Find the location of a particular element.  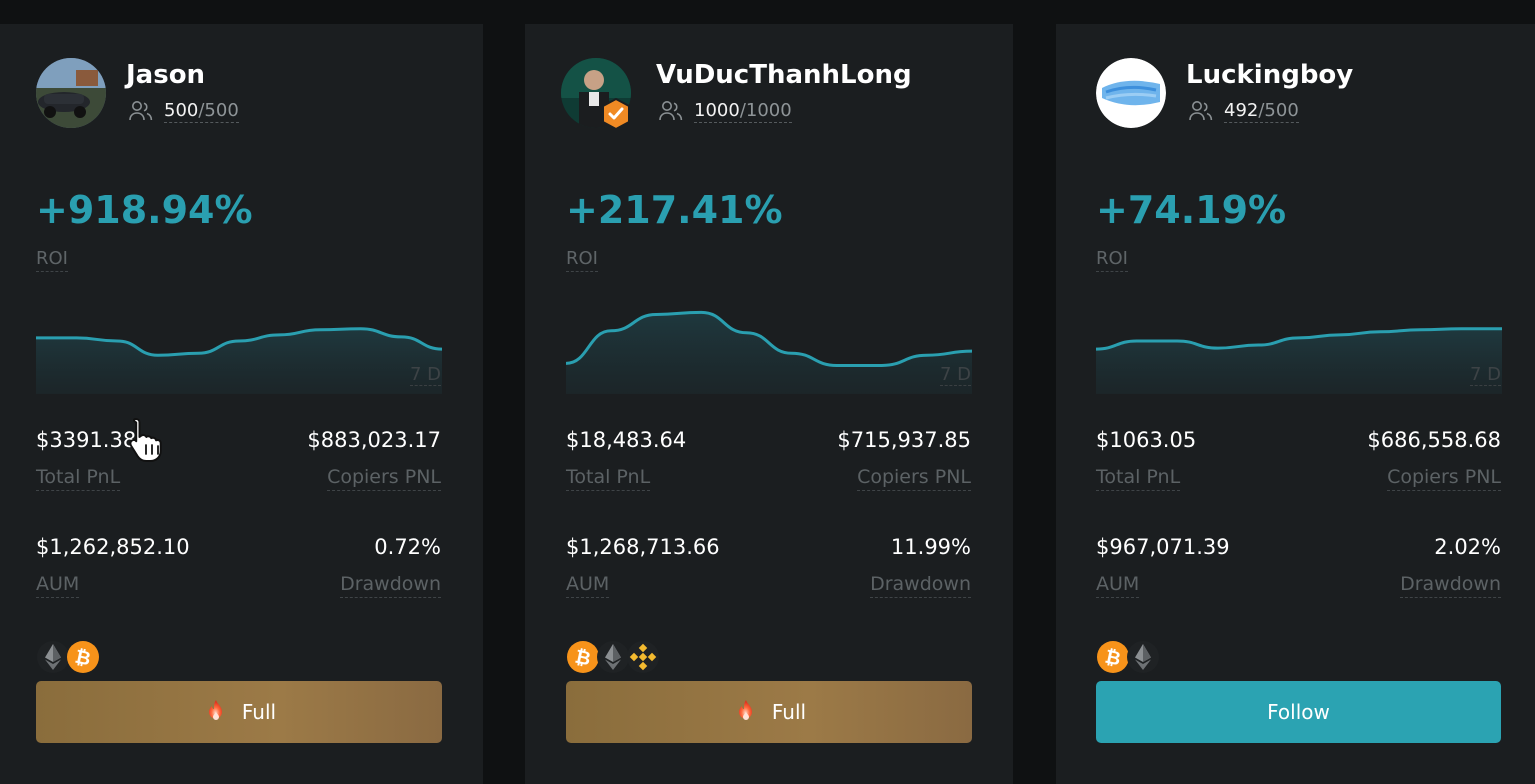

copiers-pnl-value: $883,023.17 is located at coordinates (374, 440).